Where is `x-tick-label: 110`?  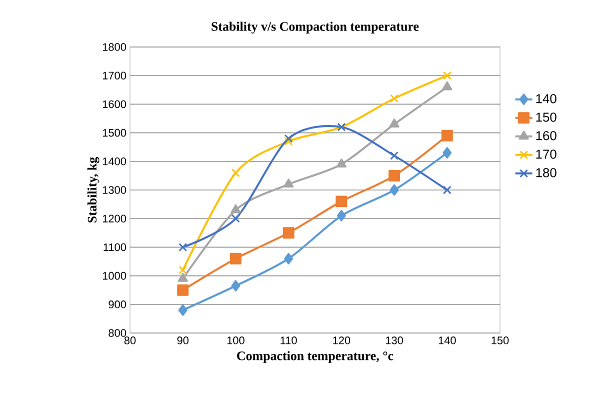 x-tick-label: 110 is located at coordinates (288, 340).